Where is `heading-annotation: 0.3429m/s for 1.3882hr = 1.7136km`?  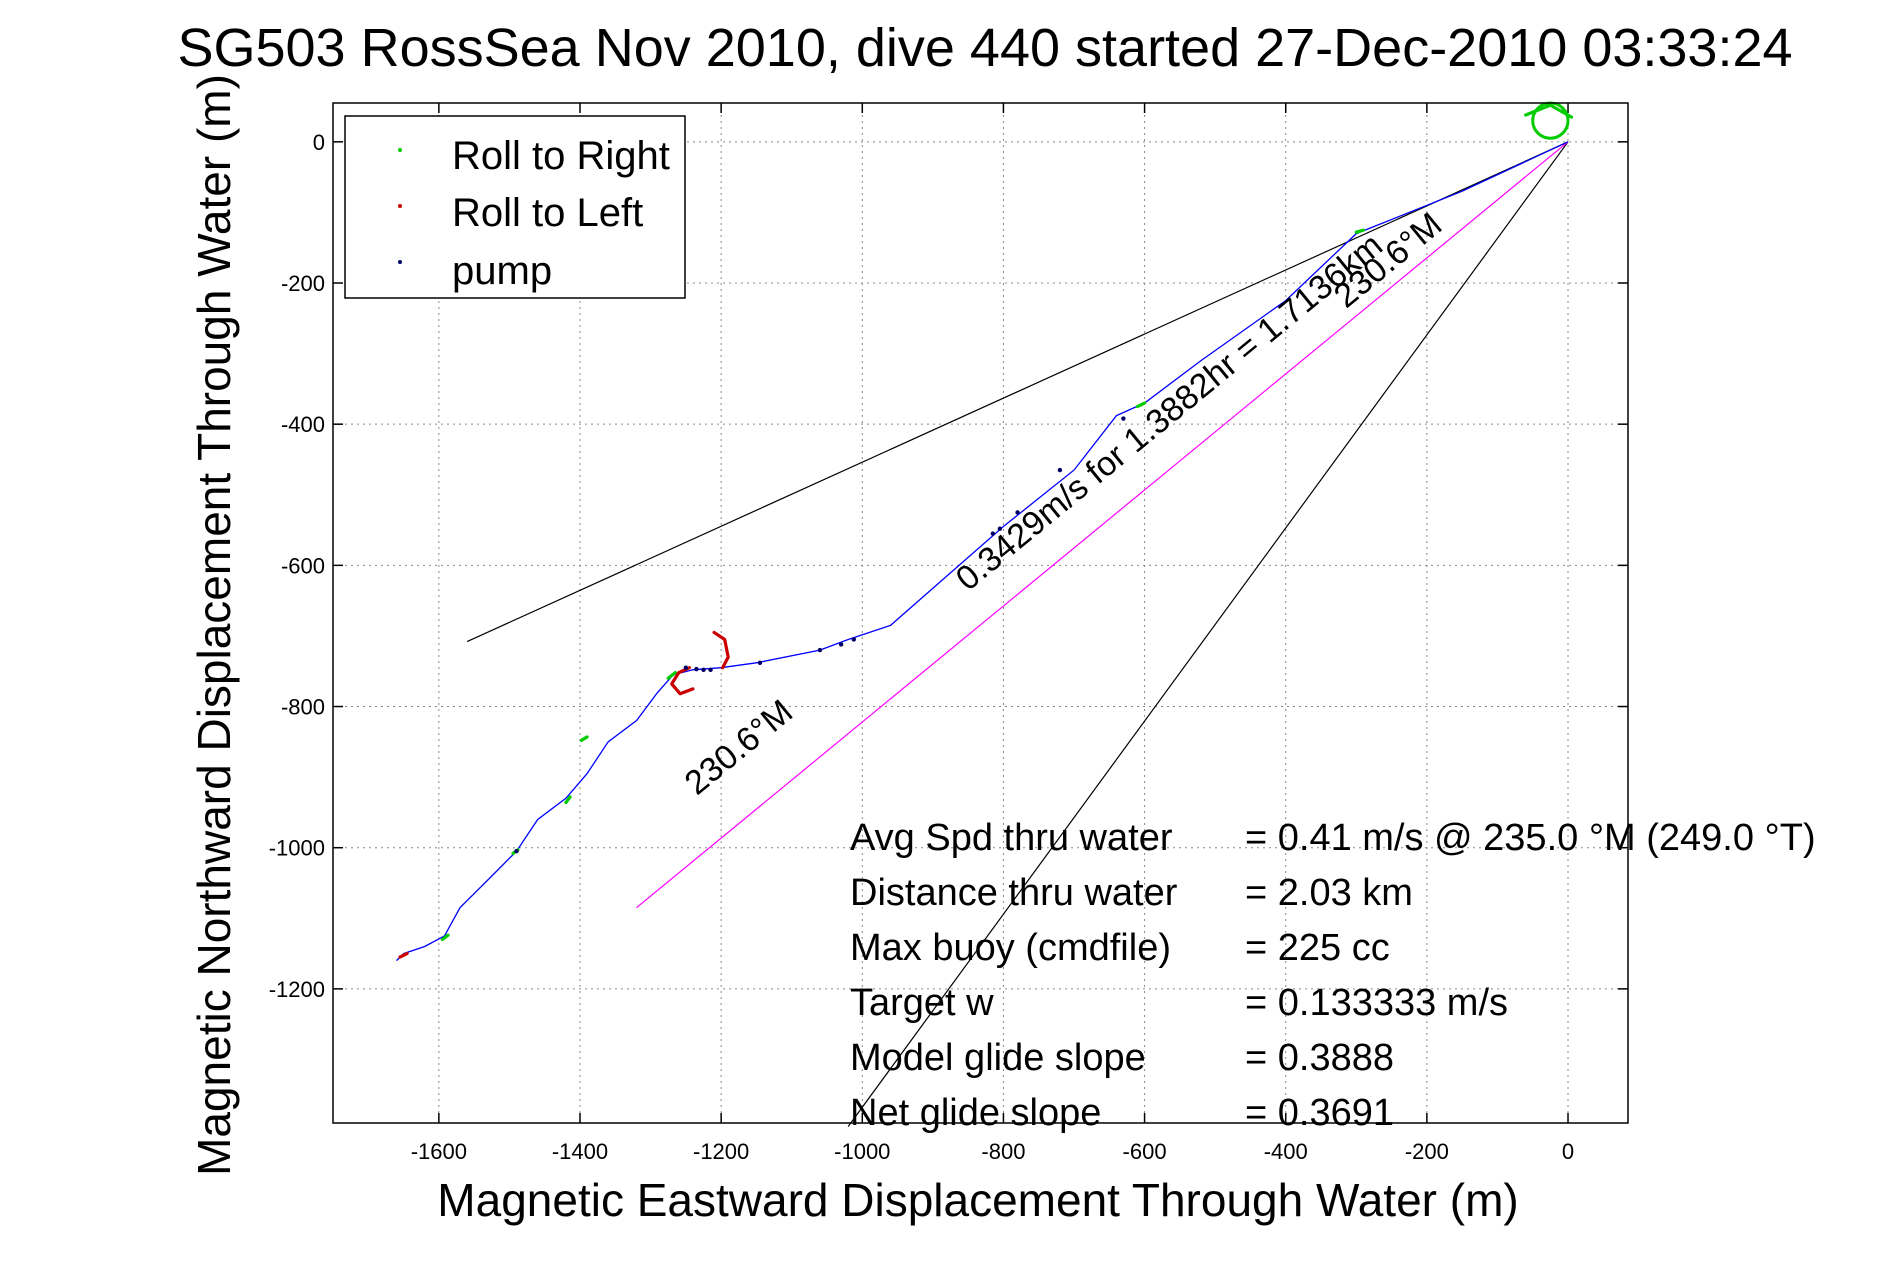 heading-annotation: 0.3429m/s for 1.3882hr = 1.7136km is located at coordinates (1169, 412).